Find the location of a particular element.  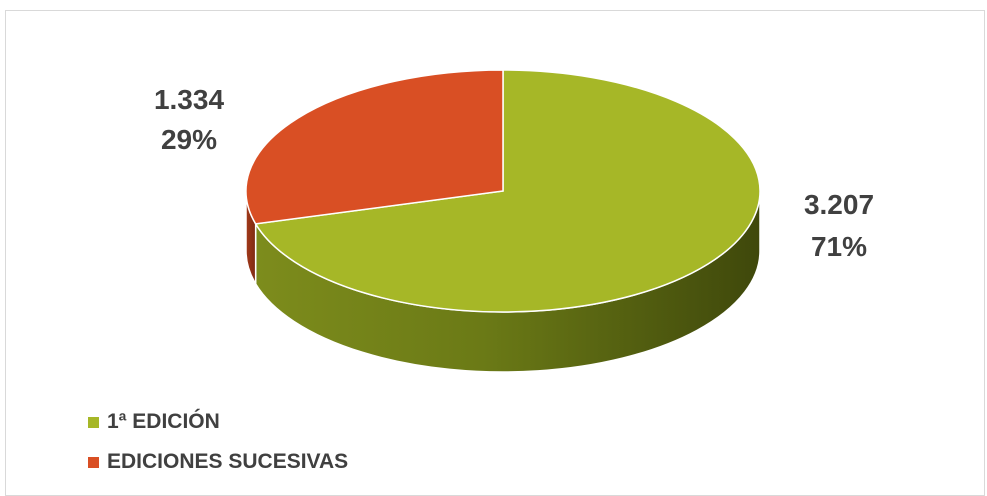

data-label-percent-ediciones-sucesivas: 29% is located at coordinates (189, 139).